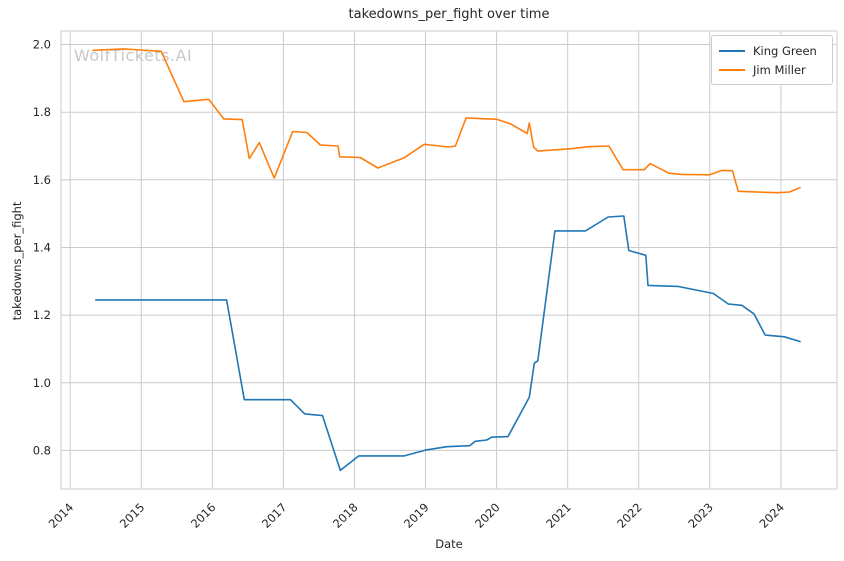  I want to click on legend-item-king-green: King Green, so click(771, 50).